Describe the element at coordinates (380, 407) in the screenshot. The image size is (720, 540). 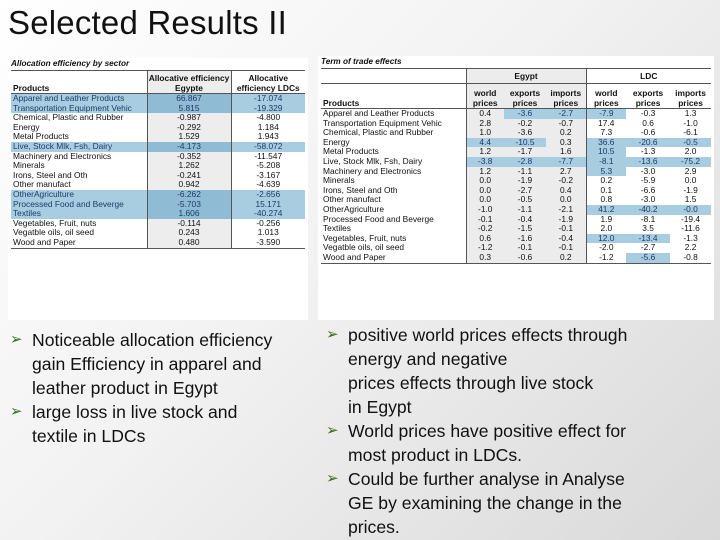
I see `bullet-text-line: in Egypt` at that location.